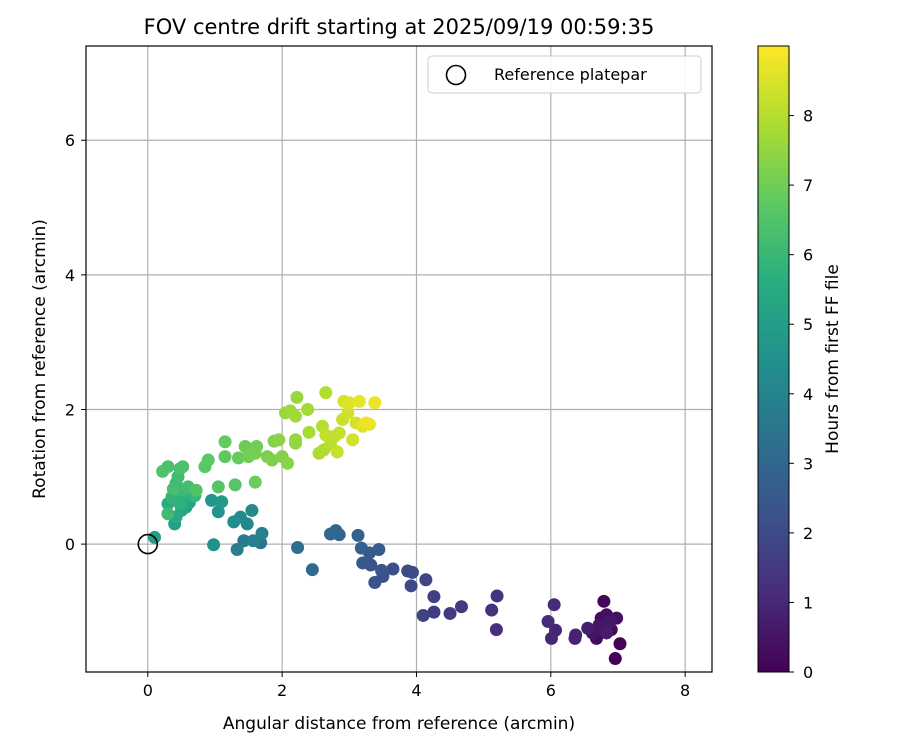  I want to click on y-axis-ticks: 0 2 4 6, so click(75, 342).